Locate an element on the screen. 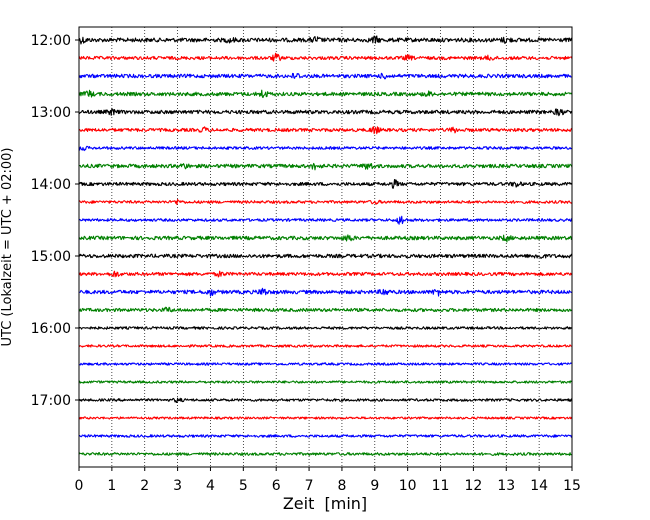 The image size is (650, 520). x-tick-label: 8 is located at coordinates (341, 486).